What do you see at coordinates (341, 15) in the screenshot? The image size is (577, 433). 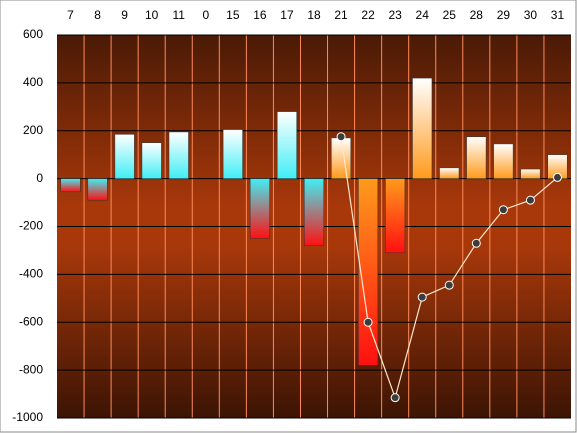 I see `x-tick-label: 21` at bounding box center [341, 15].